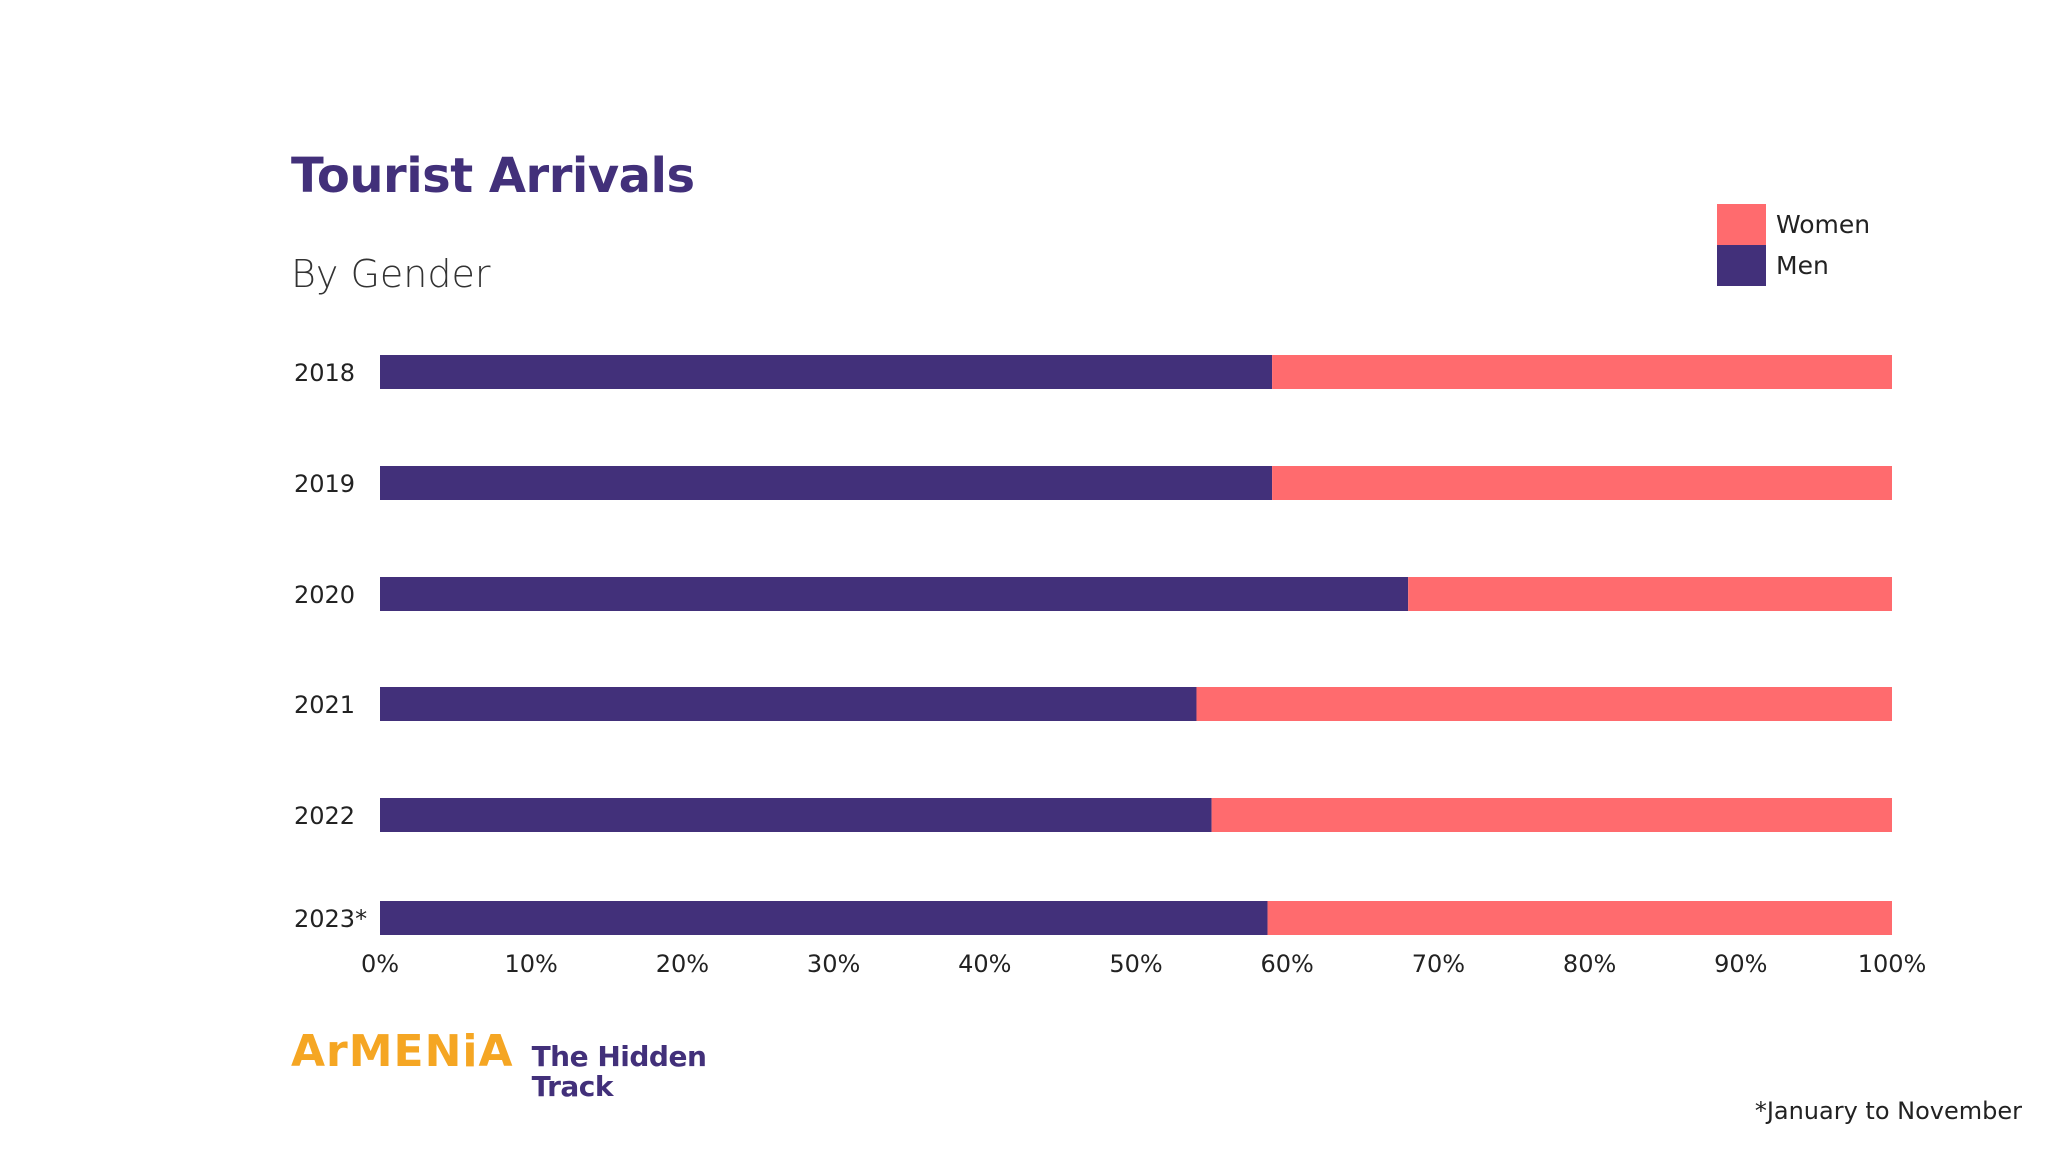  Describe the element at coordinates (1438, 964) in the screenshot. I see `x-tick-label: 70%` at that location.